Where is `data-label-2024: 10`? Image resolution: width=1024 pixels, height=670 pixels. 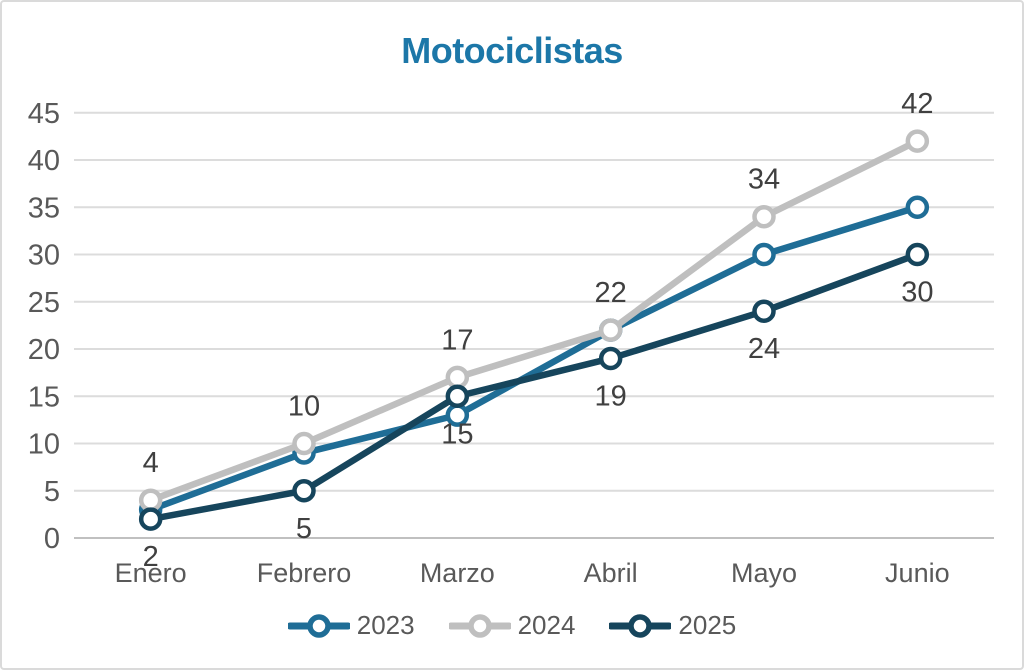 data-label-2024: 10 is located at coordinates (304, 407).